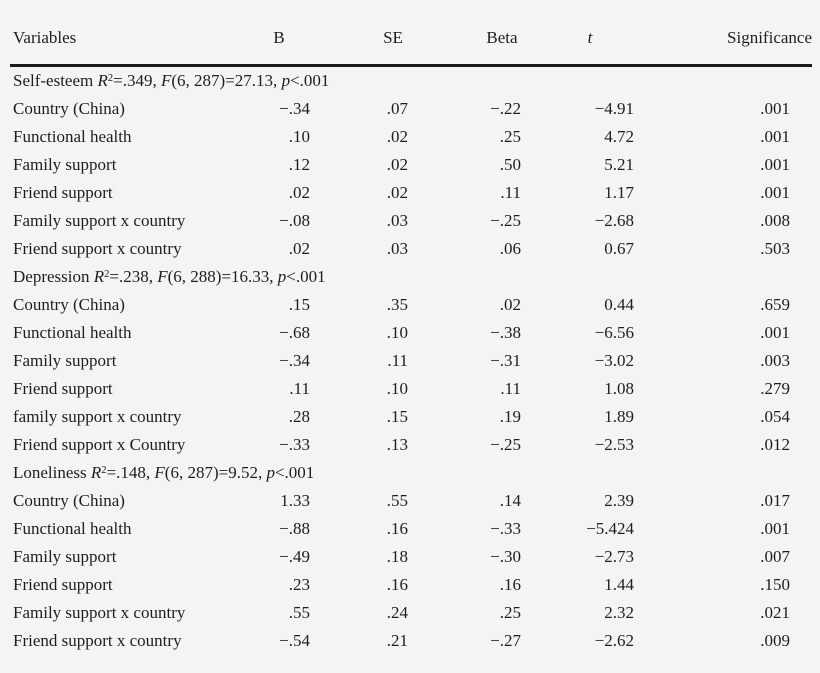 The image size is (820, 673). What do you see at coordinates (411, 501) in the screenshot?
I see `table-row: Country (China) 1.33 .55 .14 2.39 .017` at bounding box center [411, 501].